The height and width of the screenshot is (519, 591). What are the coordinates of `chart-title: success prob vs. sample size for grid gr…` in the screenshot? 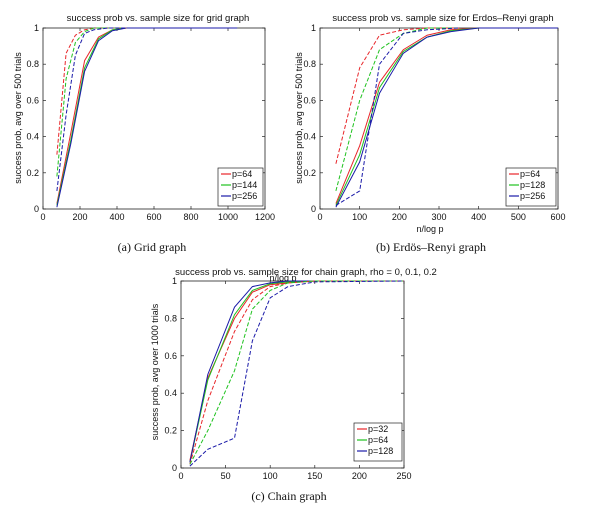 It's located at (158, 18).